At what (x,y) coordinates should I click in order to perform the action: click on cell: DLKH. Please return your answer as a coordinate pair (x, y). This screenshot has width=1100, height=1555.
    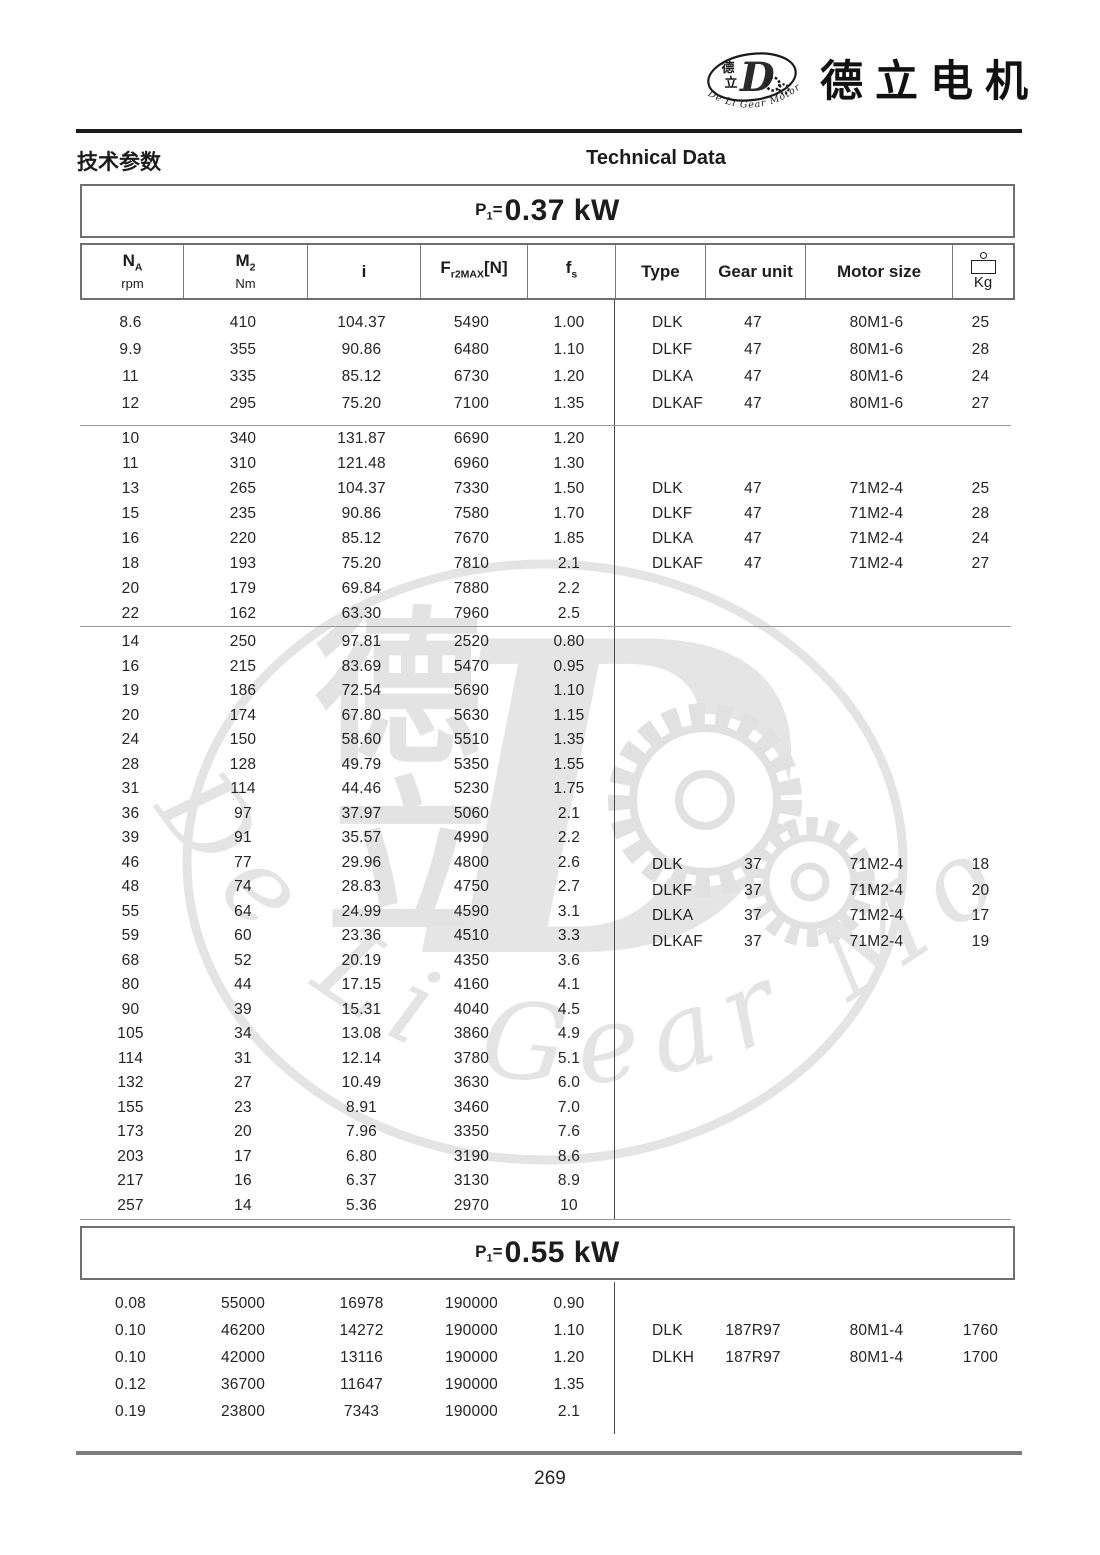
    Looking at the image, I should click on (673, 1357).